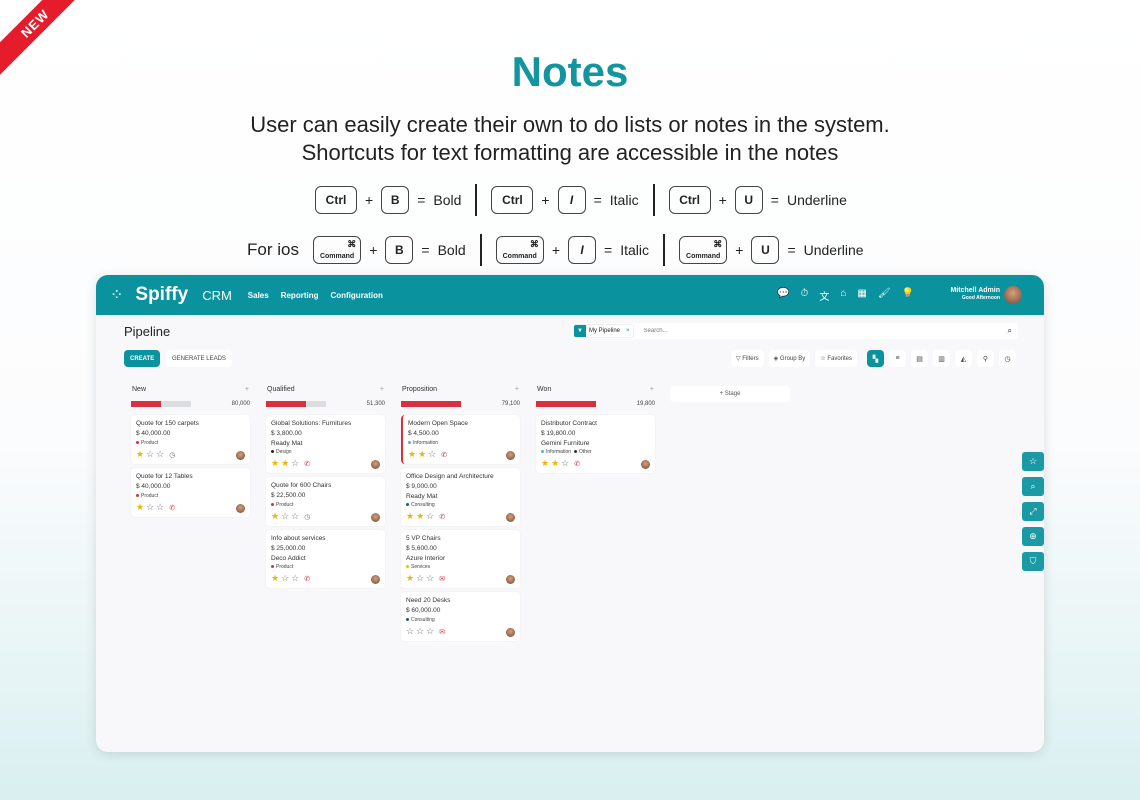 This screenshot has height=800, width=1140. What do you see at coordinates (907, 293) in the screenshot?
I see `tips-bulb-icon: 💡` at bounding box center [907, 293].